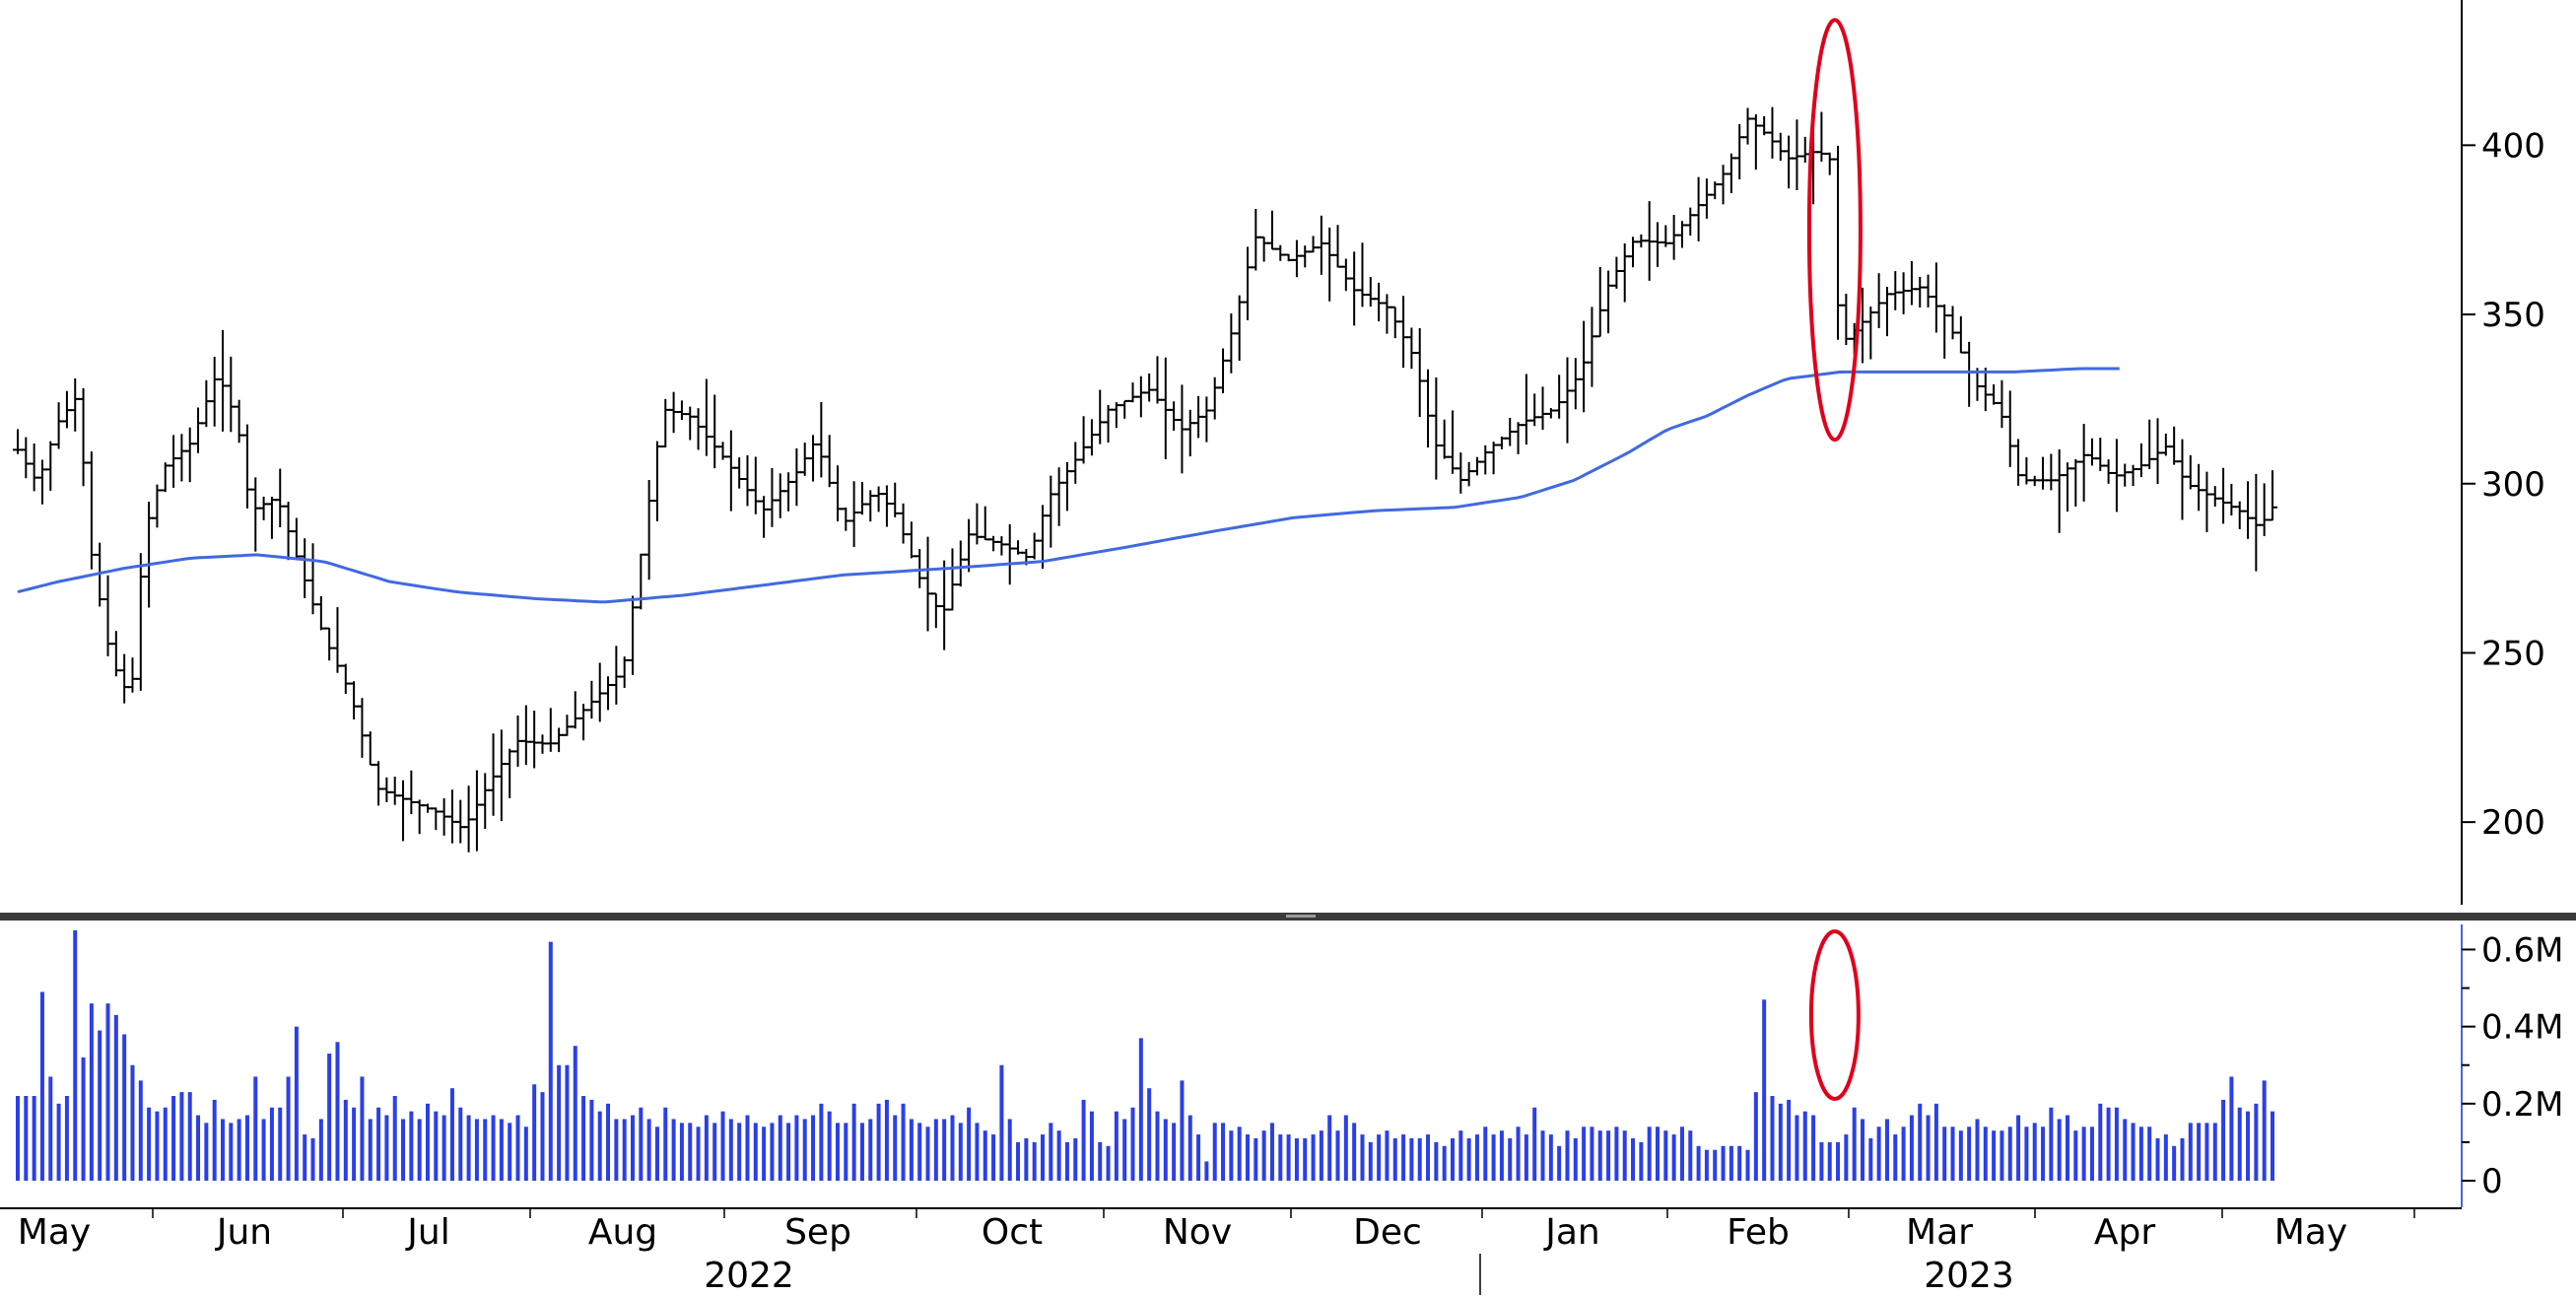 The image size is (2576, 1297). Describe the element at coordinates (1940, 1232) in the screenshot. I see `month-label: Mar` at that location.